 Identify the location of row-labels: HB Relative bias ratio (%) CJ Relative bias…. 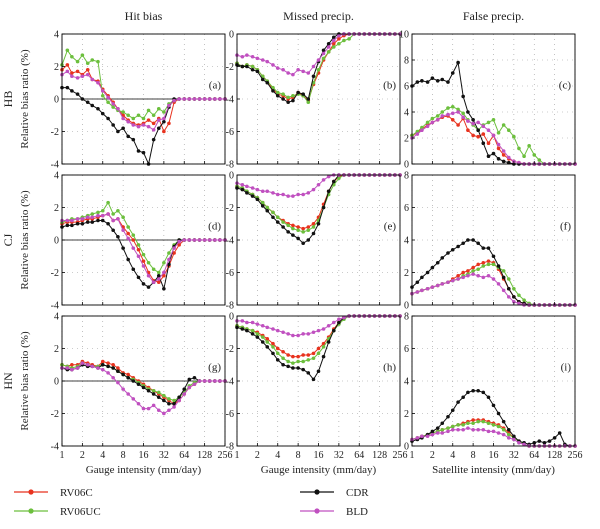
(16, 240).